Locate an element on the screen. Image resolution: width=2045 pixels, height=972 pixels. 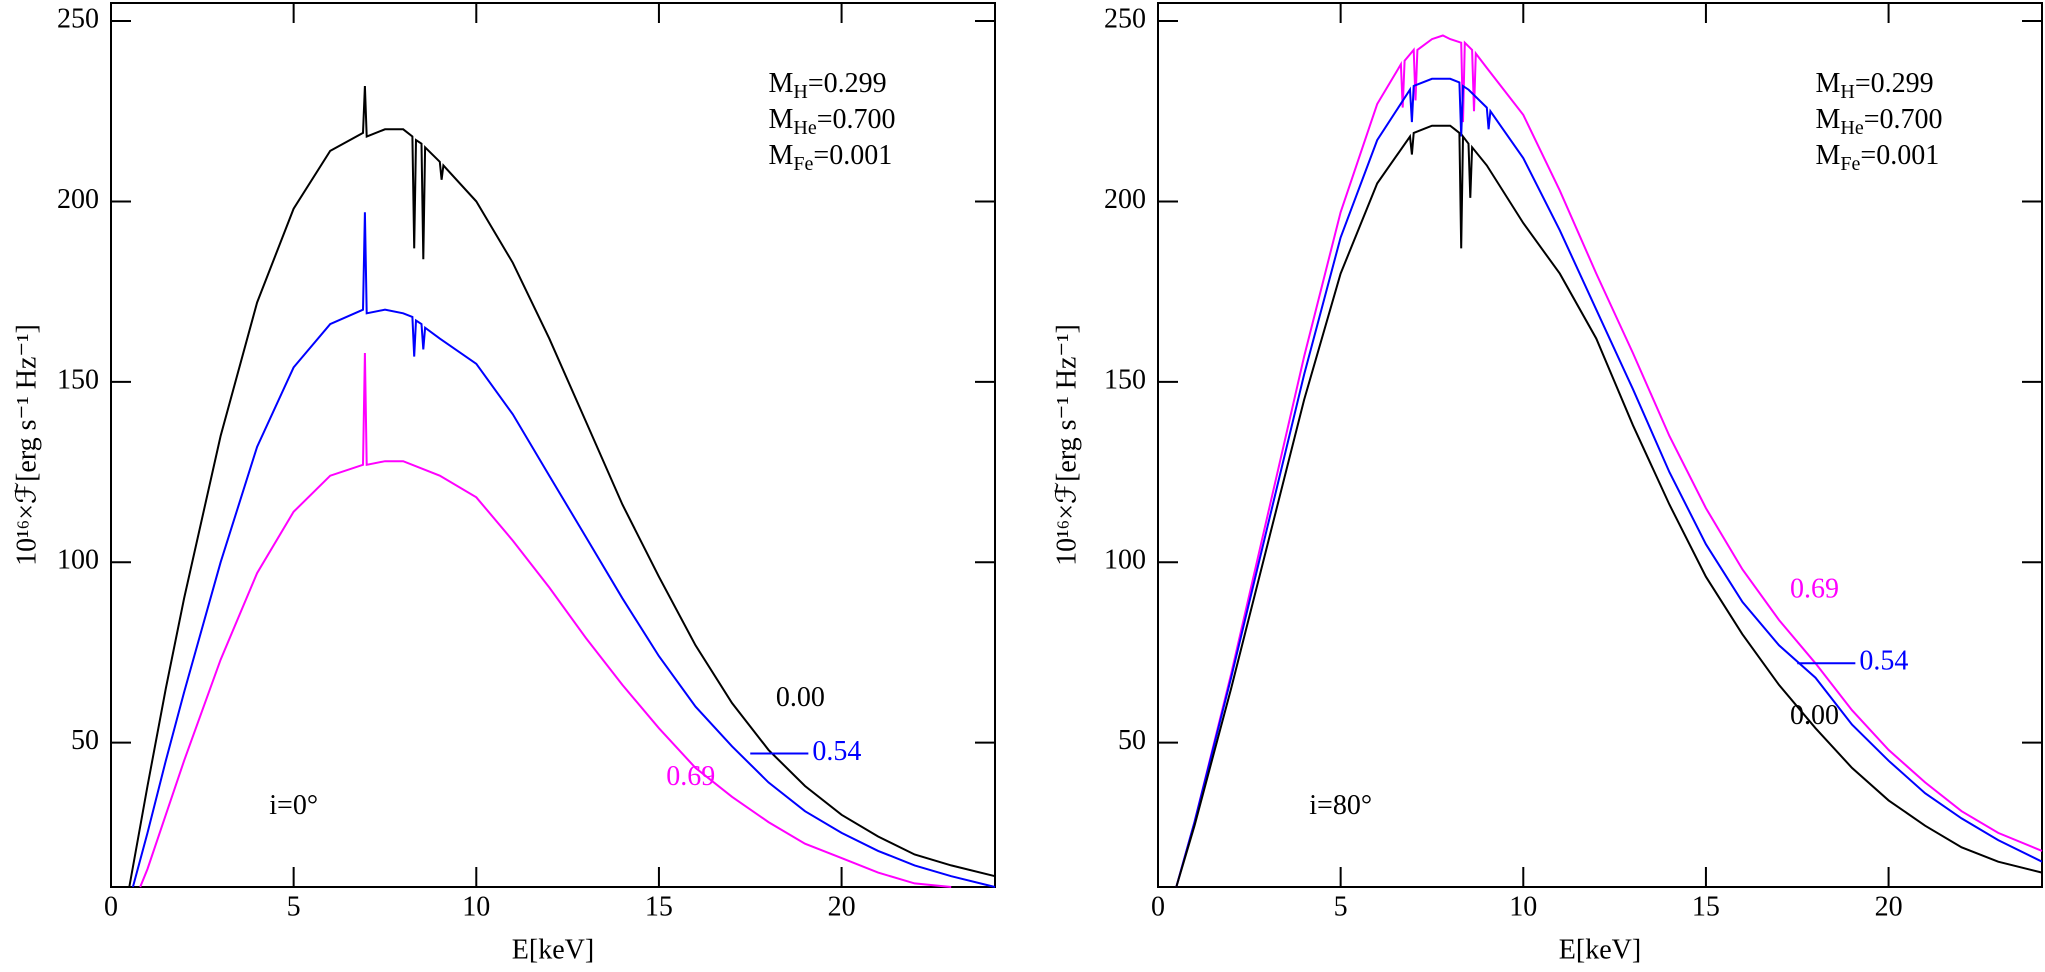
annotation: i=80° is located at coordinates (1340, 805).